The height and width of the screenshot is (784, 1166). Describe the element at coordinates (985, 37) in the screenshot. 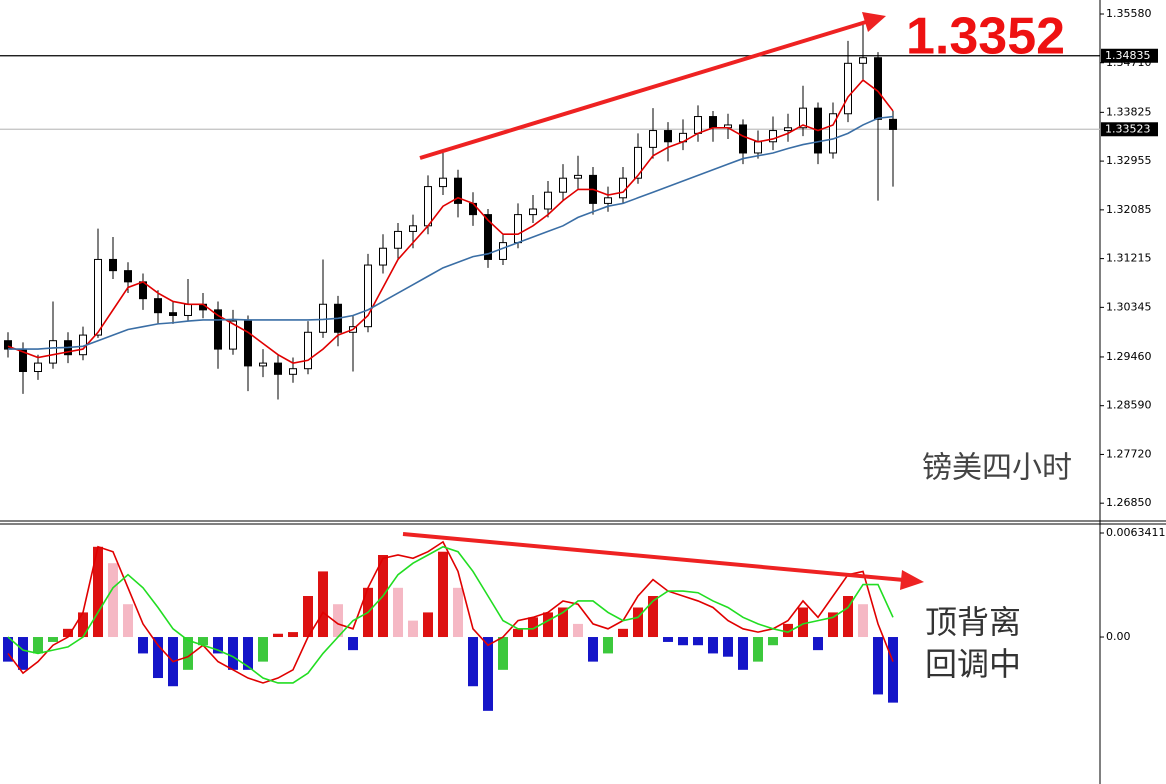

I see `price-annotation: 1.3352` at that location.